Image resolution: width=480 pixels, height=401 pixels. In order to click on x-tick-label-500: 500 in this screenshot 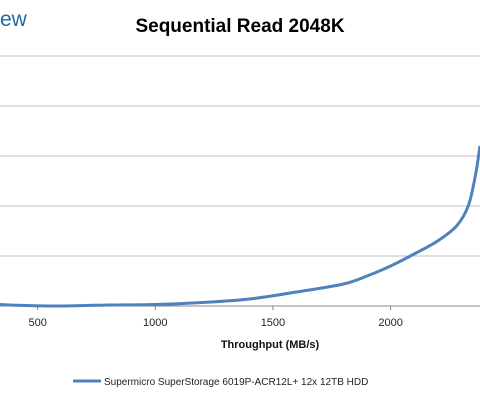, I will do `click(37, 323)`.